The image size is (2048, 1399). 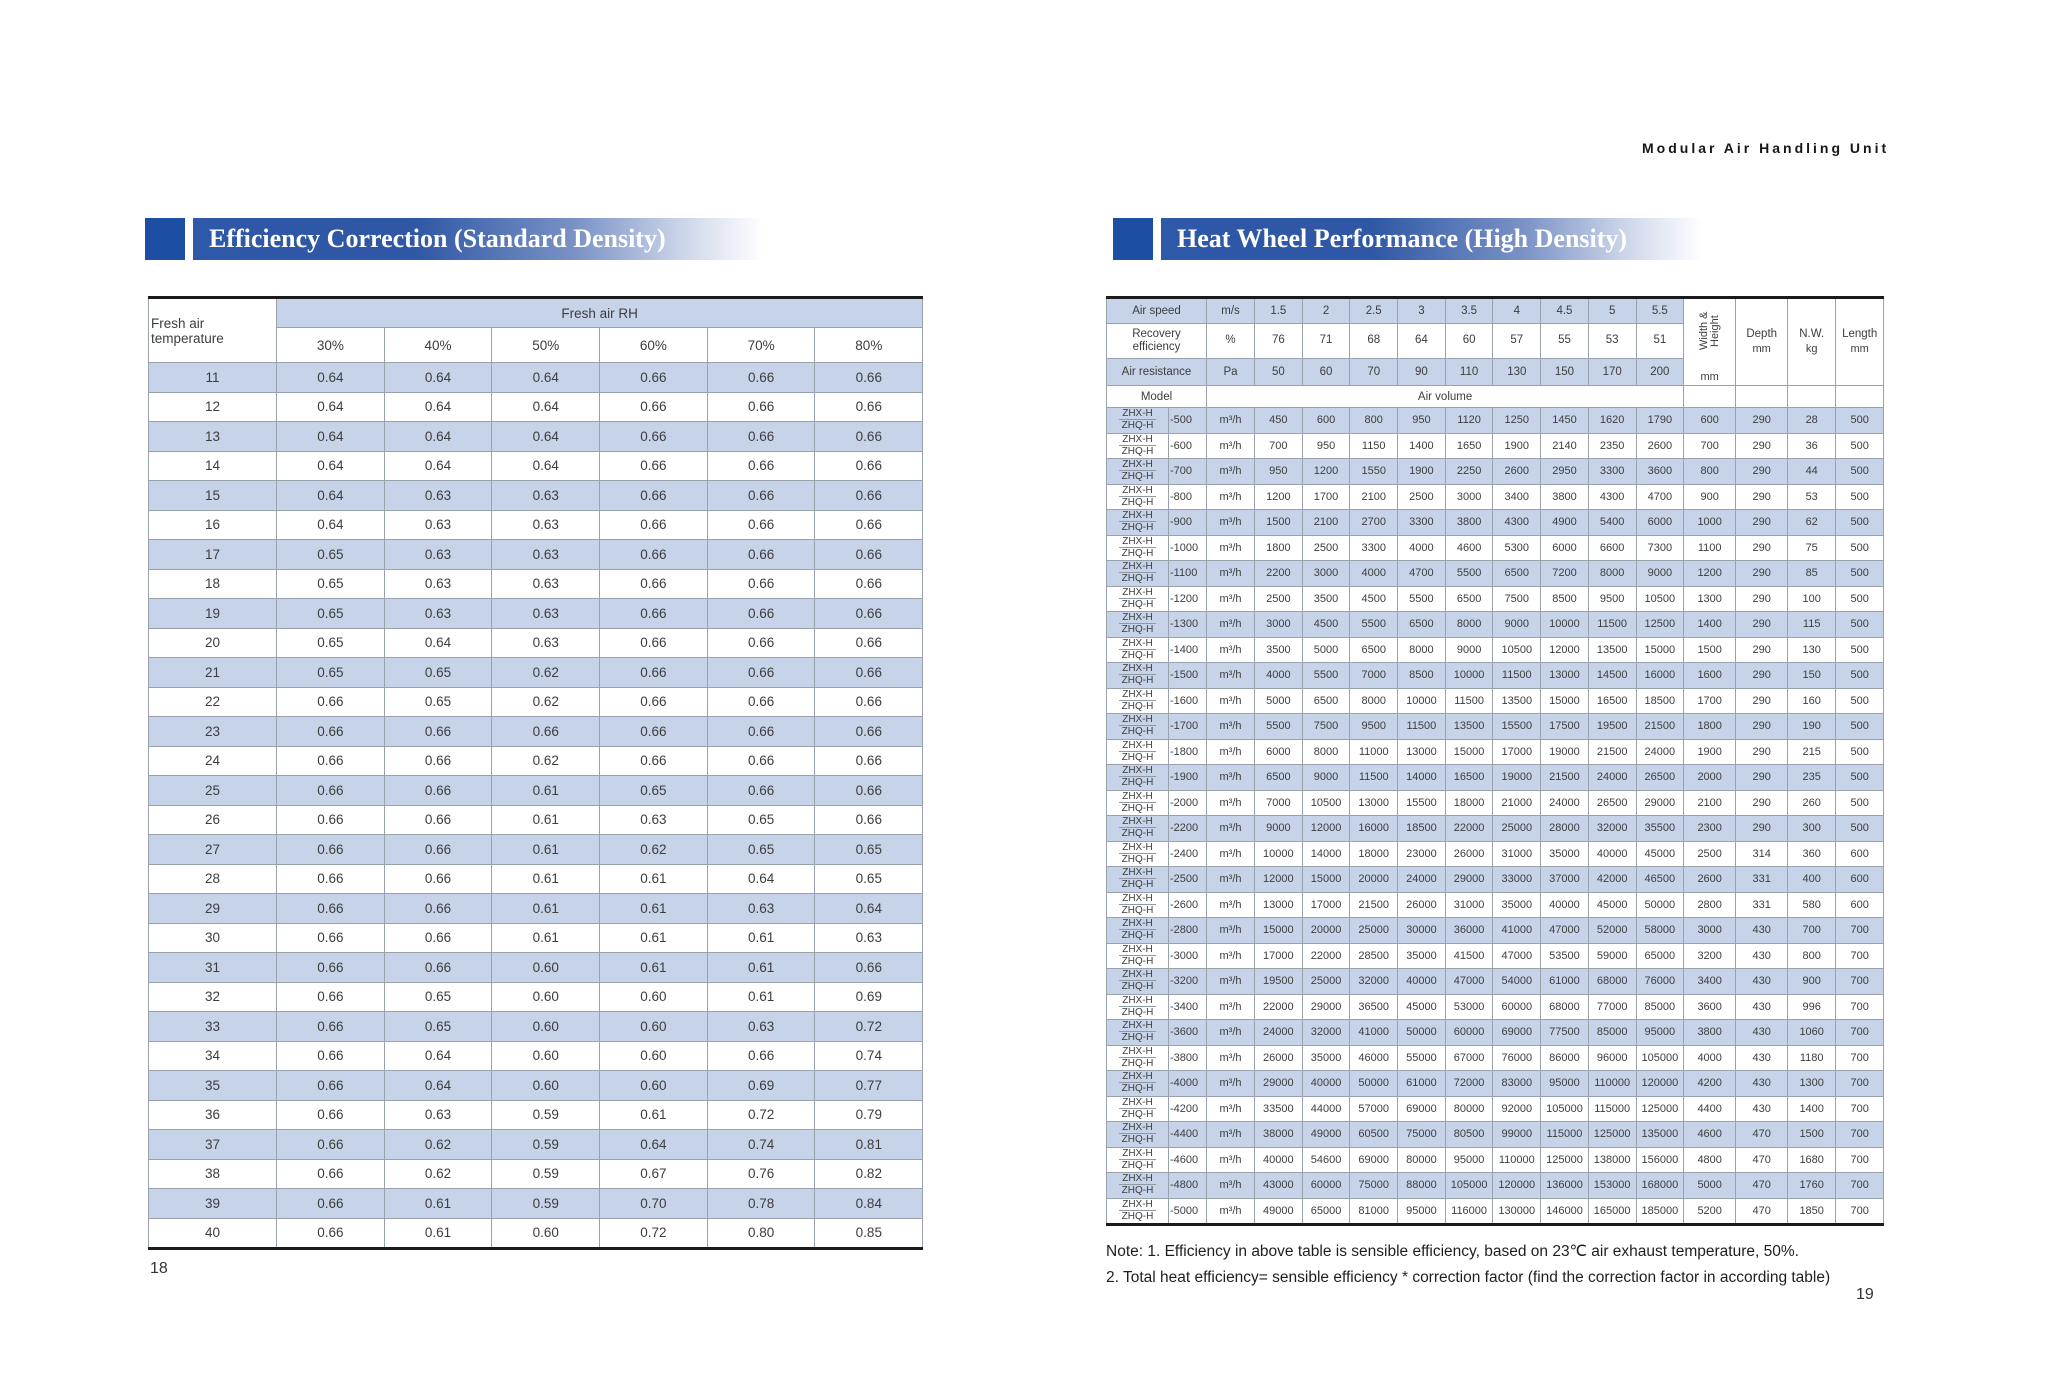 What do you see at coordinates (1517, 1083) in the screenshot?
I see `air-volume-cell: 83000` at bounding box center [1517, 1083].